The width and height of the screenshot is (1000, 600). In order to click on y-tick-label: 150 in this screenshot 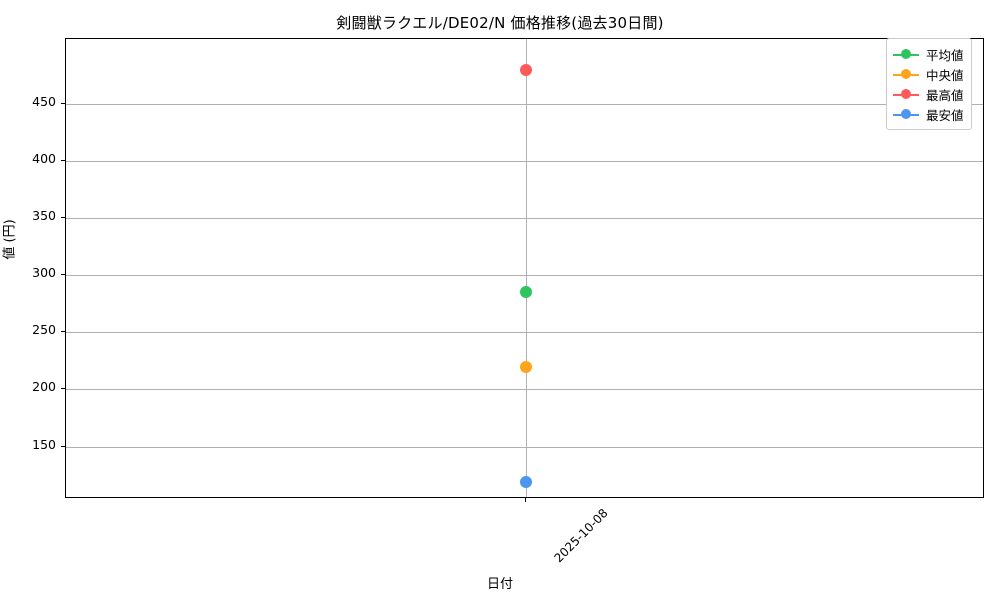, I will do `click(44, 444)`.